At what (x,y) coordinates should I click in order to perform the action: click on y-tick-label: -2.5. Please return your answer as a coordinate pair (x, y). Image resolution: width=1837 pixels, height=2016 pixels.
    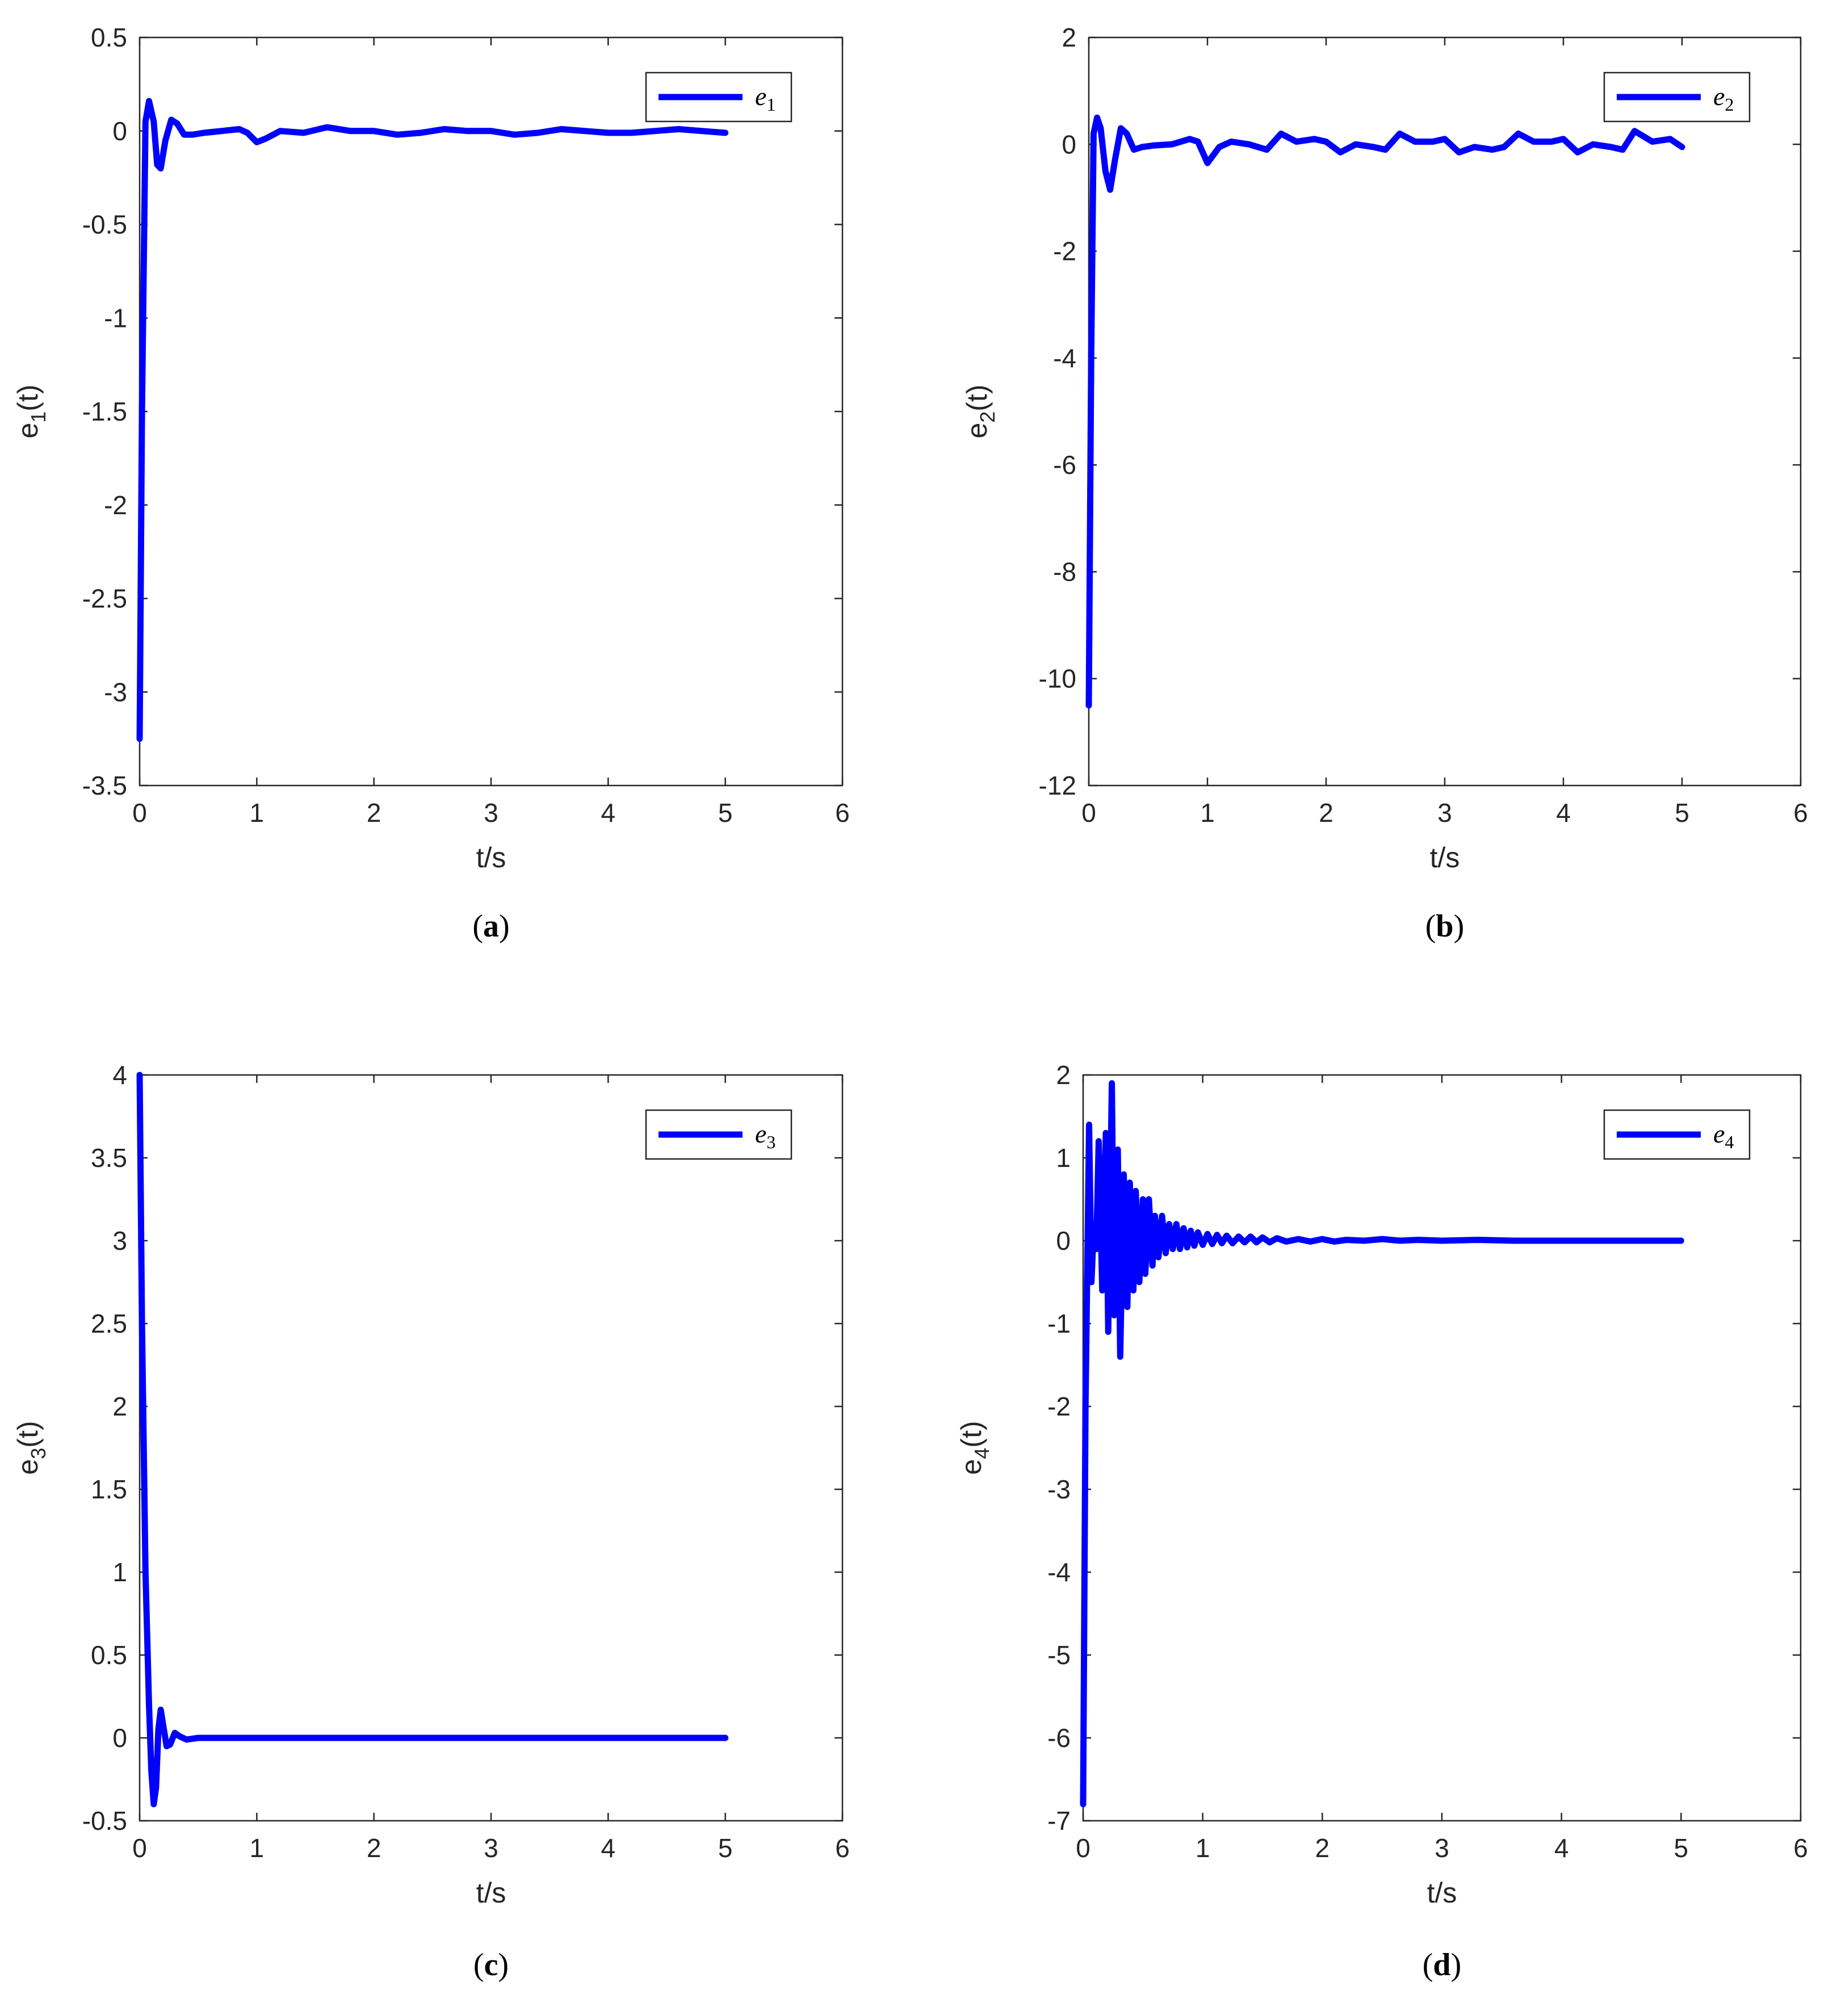
    Looking at the image, I should click on (105, 599).